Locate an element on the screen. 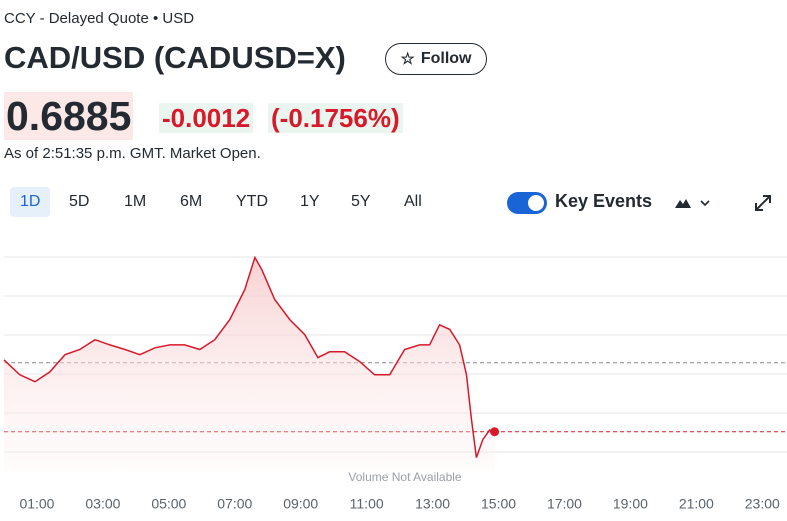 The image size is (787, 521). volume-note: Volume Not Available is located at coordinates (405, 477).